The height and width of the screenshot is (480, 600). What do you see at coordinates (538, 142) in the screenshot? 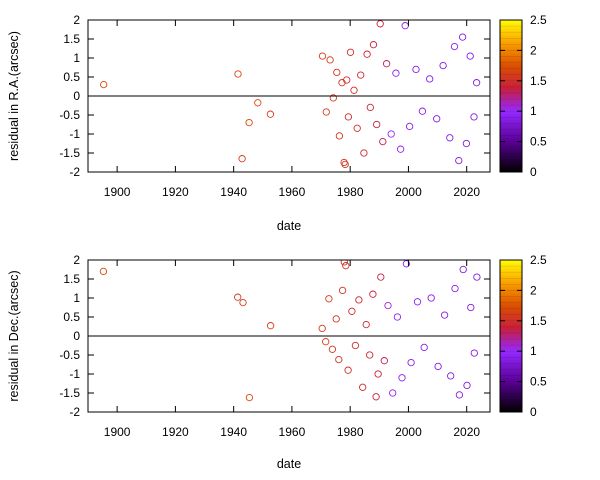
I see `colorbar-tick-label: 0.5` at bounding box center [538, 142].